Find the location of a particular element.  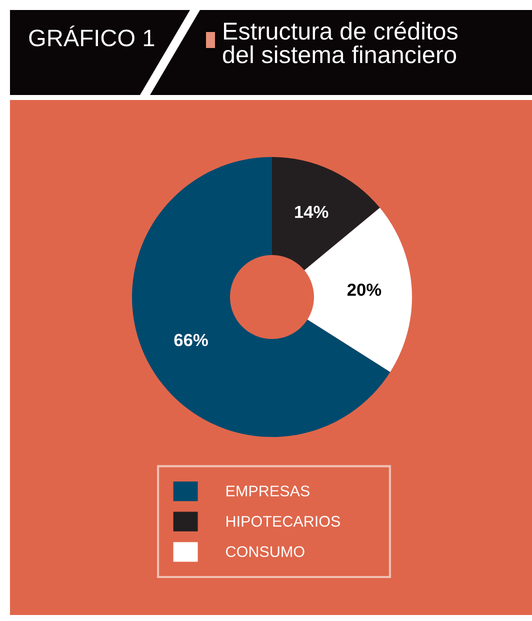

text: GRÁFICO 1 is located at coordinates (91, 36).